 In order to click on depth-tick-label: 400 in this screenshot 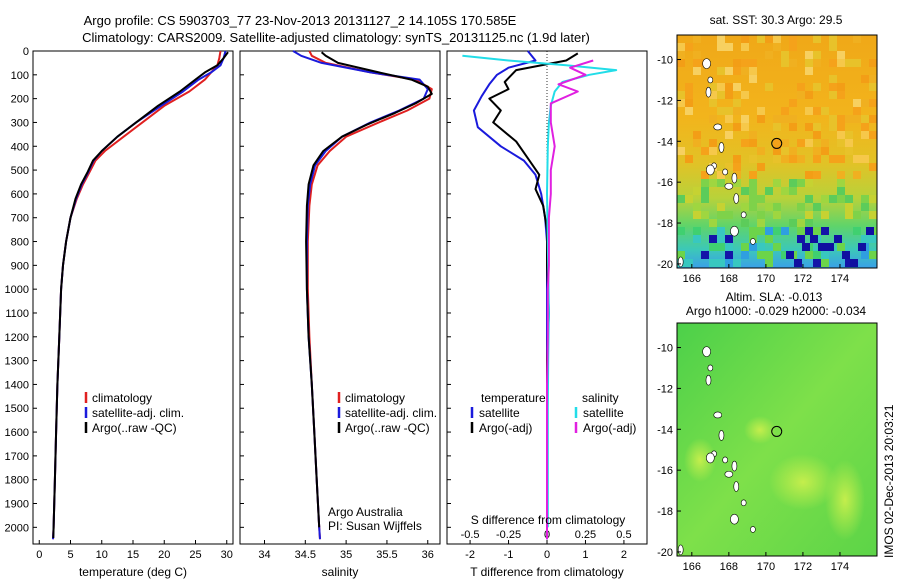, I will do `click(20, 147)`.